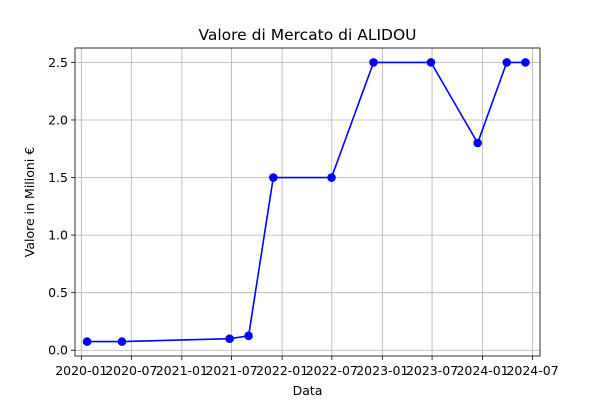  What do you see at coordinates (58, 292) in the screenshot?
I see `y-tick-label: 0.5` at bounding box center [58, 292].